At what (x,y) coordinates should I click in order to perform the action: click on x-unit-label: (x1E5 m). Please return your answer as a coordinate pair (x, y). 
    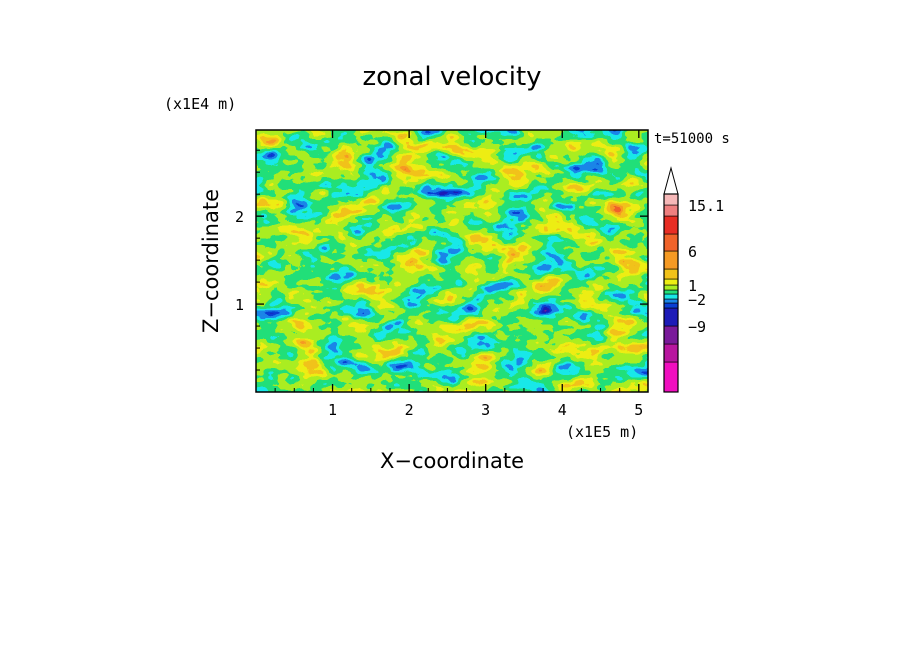
    Looking at the image, I should click on (602, 432).